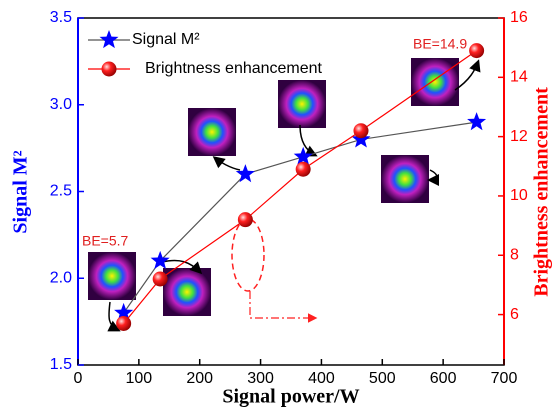  Describe the element at coordinates (61, 191) in the screenshot. I see `y-tick-label: 2.5` at that location.